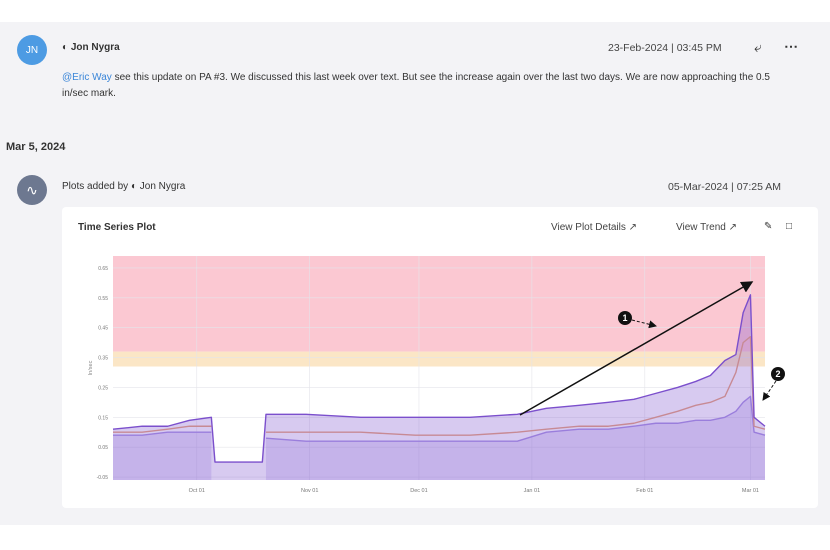 The width and height of the screenshot is (830, 550). I want to click on author: ◐ Jon Nygra, so click(91, 47).